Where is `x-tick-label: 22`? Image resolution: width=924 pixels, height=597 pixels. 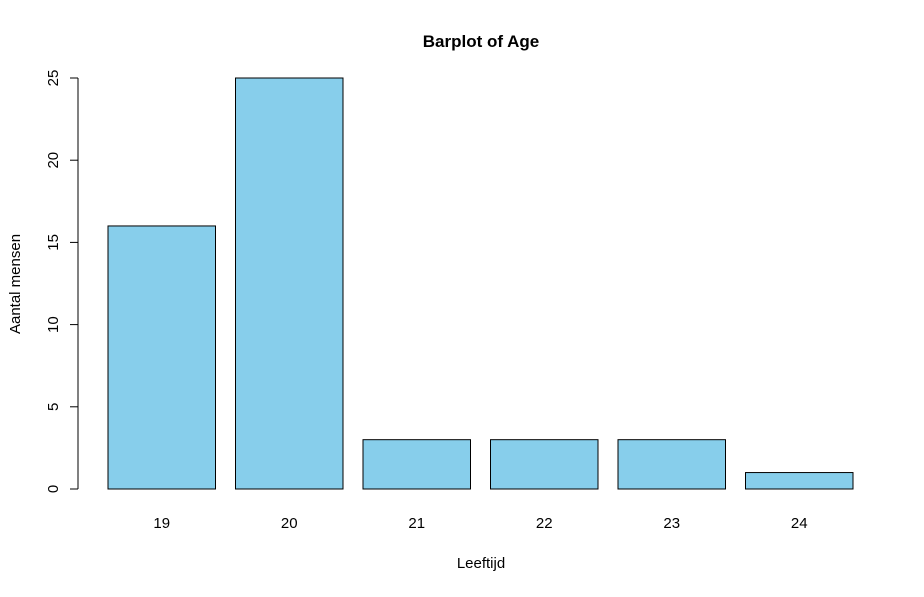 x-tick-label: 22 is located at coordinates (544, 523).